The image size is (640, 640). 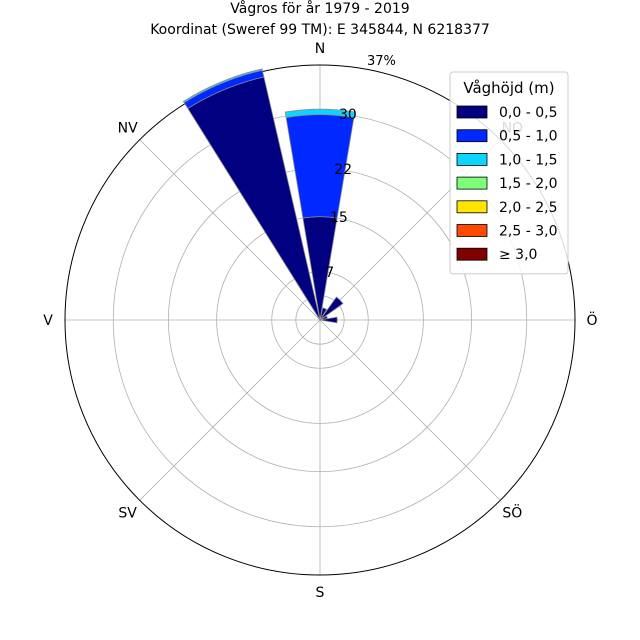 I want to click on legend-title: Våghöjd (m), so click(x=508, y=88).